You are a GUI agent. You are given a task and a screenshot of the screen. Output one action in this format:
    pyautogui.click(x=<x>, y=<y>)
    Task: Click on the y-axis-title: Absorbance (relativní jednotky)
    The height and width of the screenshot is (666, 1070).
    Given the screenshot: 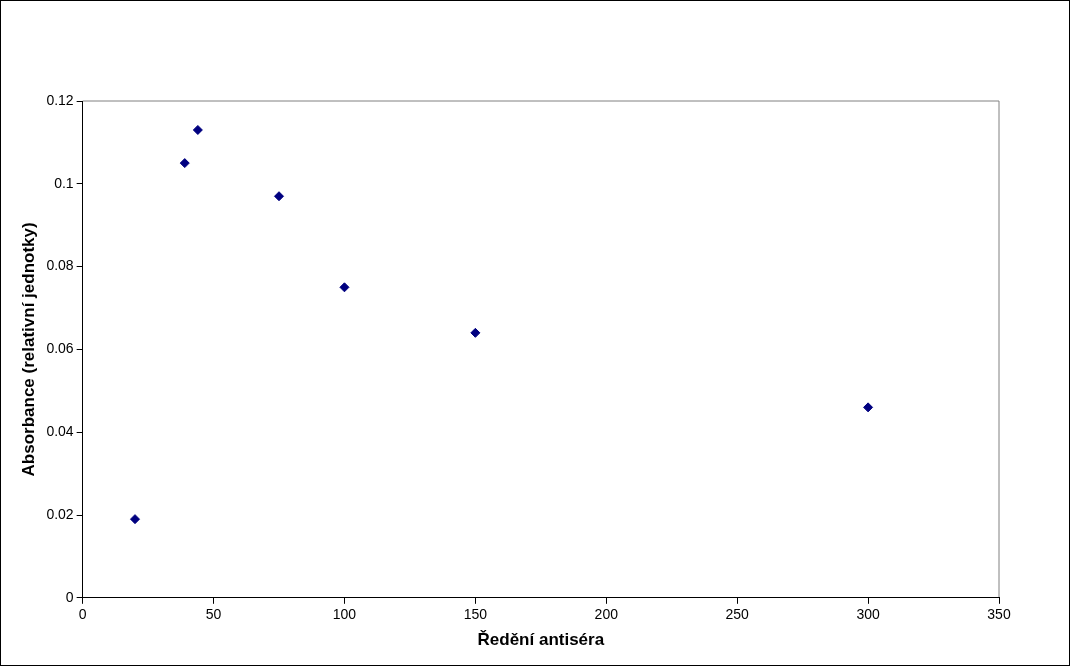 What is the action you would take?
    pyautogui.click(x=28, y=349)
    